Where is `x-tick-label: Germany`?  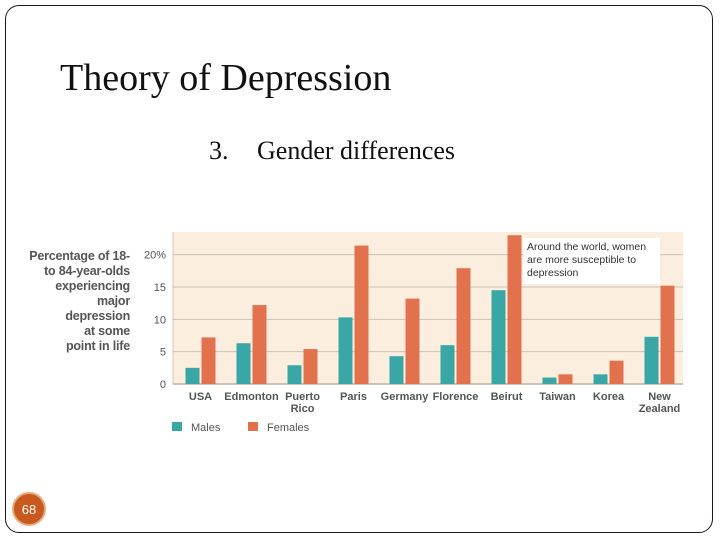 x-tick-label: Germany is located at coordinates (405, 397).